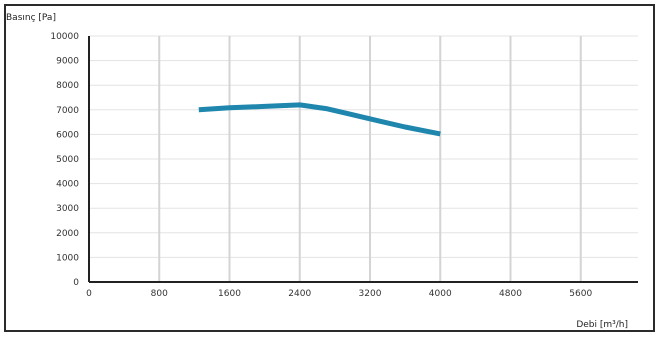  What do you see at coordinates (31, 18) in the screenshot?
I see `y-axis-title: Basınç [Pa]` at bounding box center [31, 18].